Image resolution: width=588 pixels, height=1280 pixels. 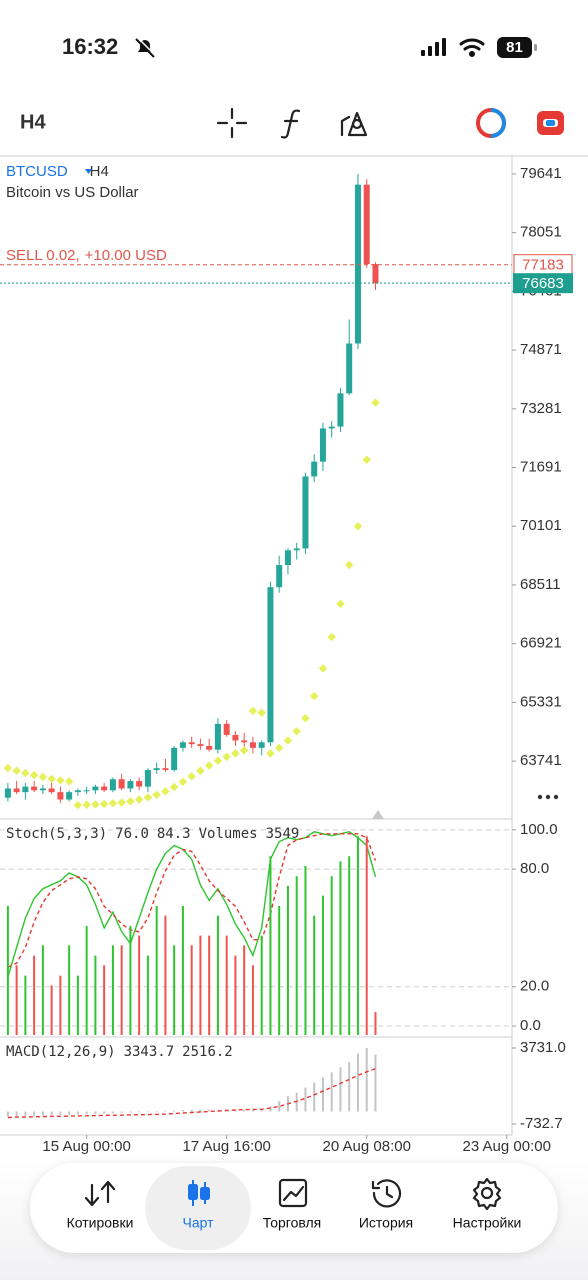 What do you see at coordinates (541, 1123) in the screenshot?
I see `y-tick-label: -732.7` at bounding box center [541, 1123].